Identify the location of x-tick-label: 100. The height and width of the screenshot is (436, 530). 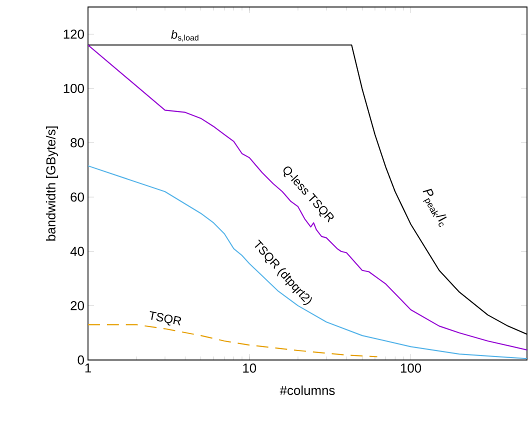
(411, 368).